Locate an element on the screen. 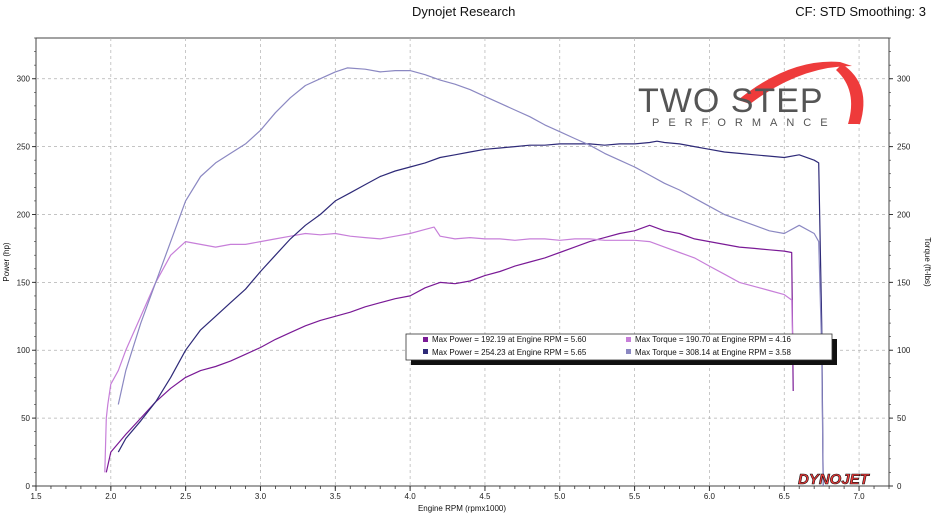 This screenshot has width=940, height=525. y-left-tick-label: 250 is located at coordinates (24, 147).